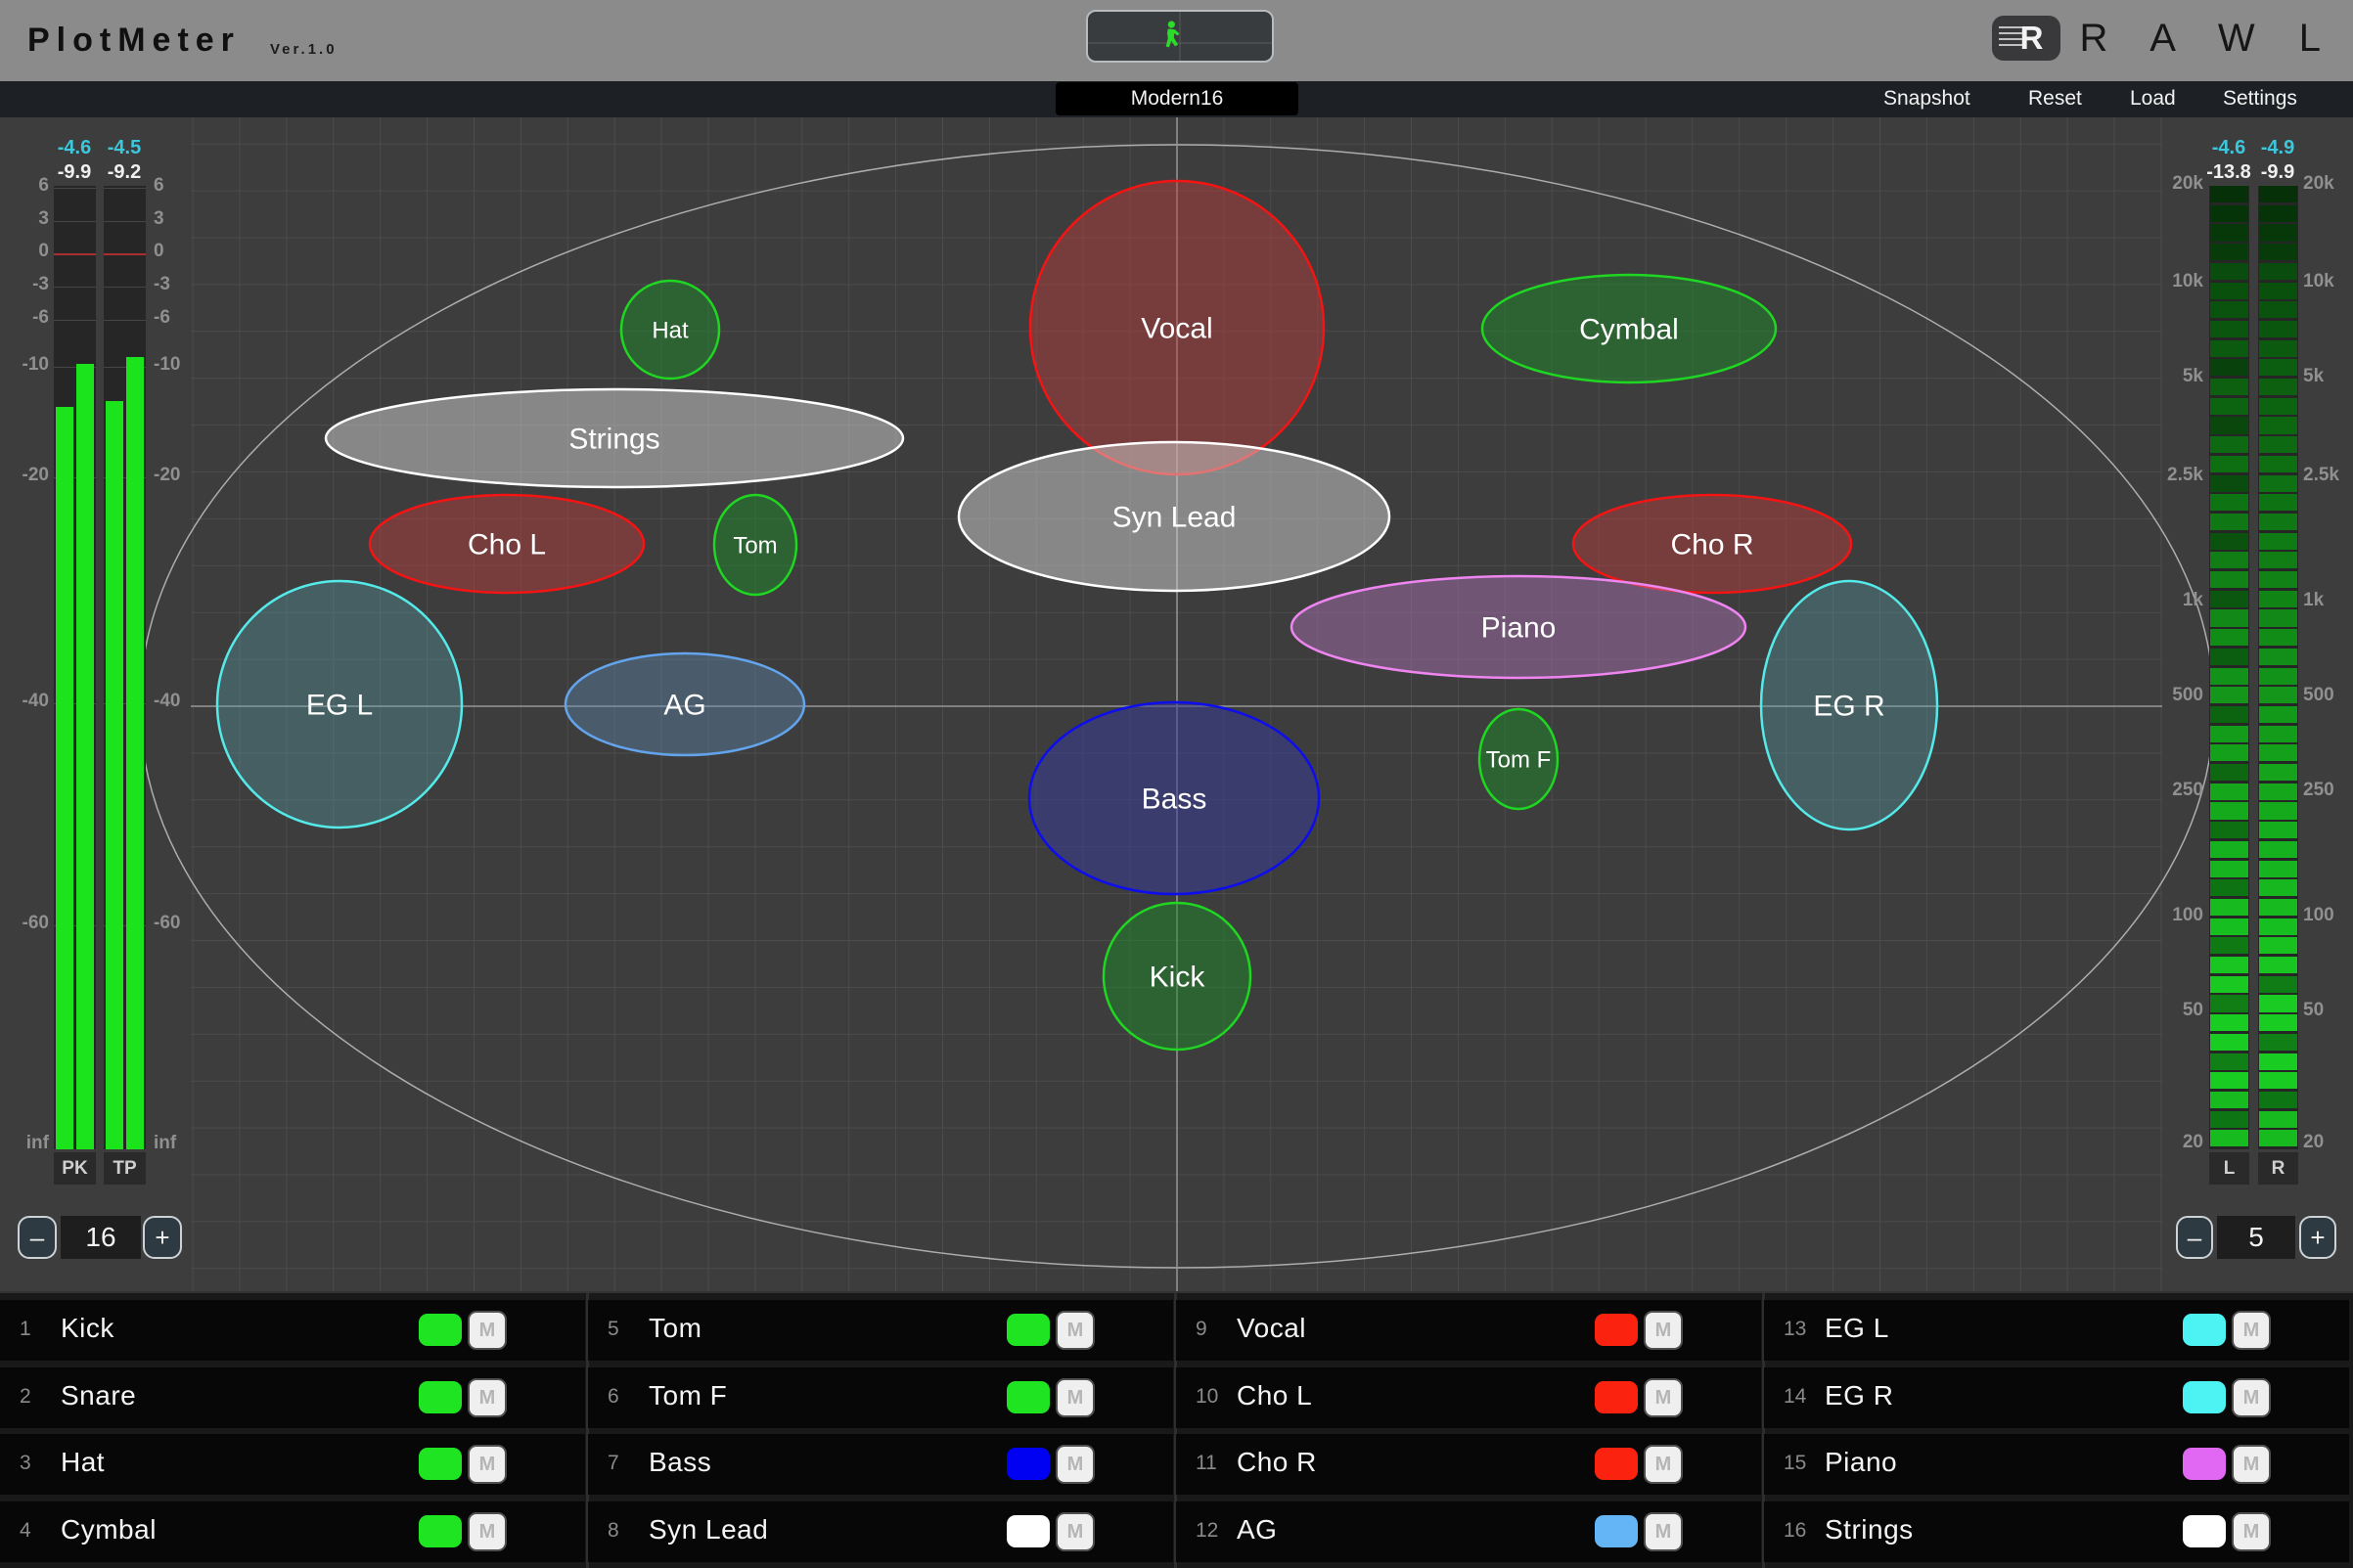 The image size is (2353, 1568). Describe the element at coordinates (685, 704) in the screenshot. I see `instrument-ag: AG` at that location.